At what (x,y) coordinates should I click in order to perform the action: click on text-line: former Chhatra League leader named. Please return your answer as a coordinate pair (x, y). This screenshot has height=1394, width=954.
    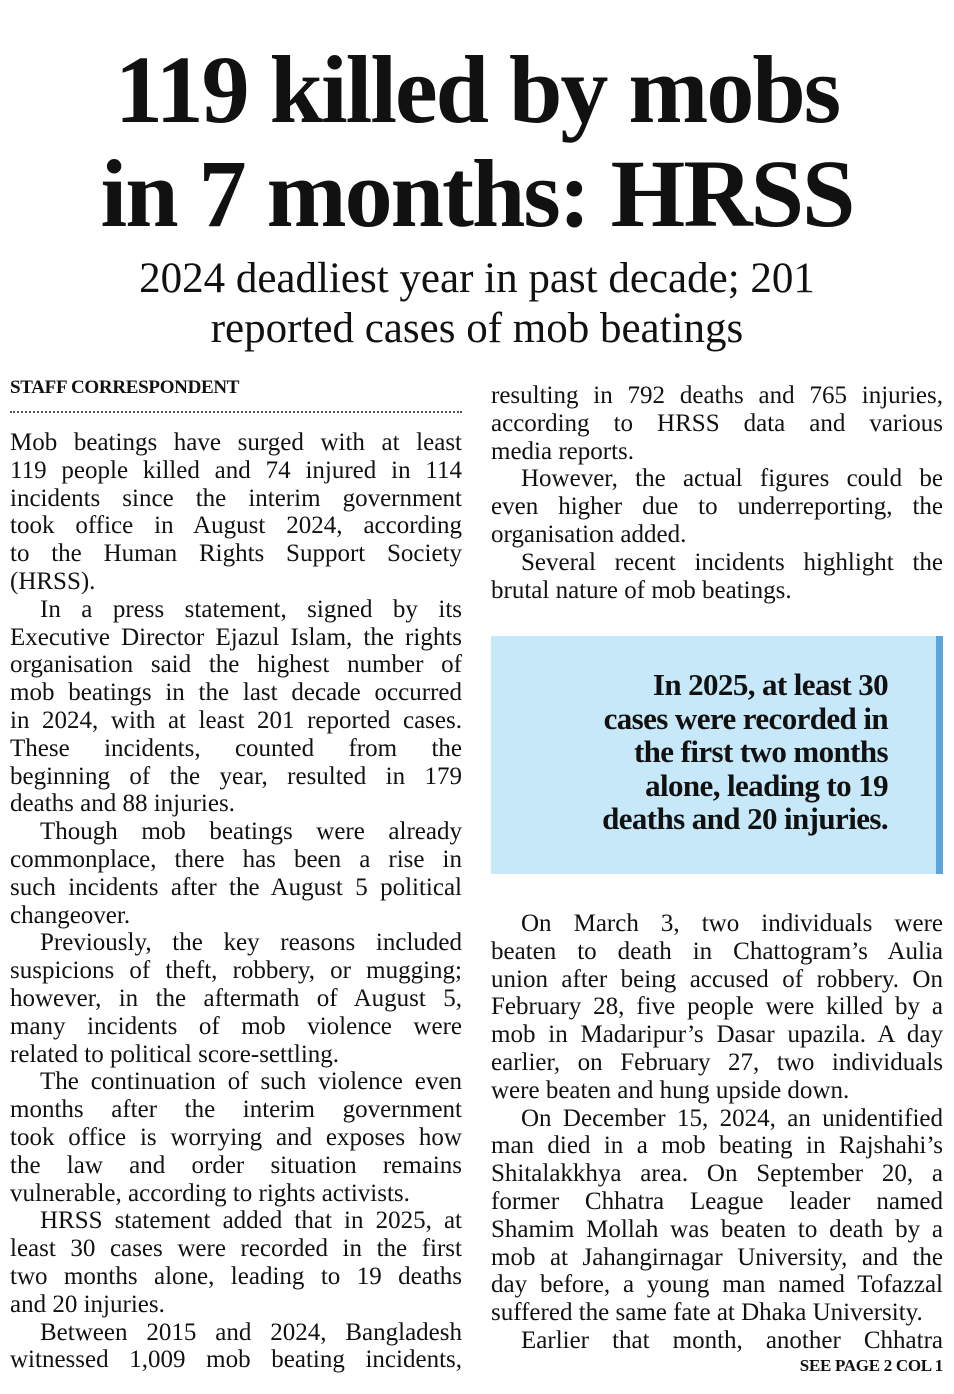
    Looking at the image, I should click on (717, 1201).